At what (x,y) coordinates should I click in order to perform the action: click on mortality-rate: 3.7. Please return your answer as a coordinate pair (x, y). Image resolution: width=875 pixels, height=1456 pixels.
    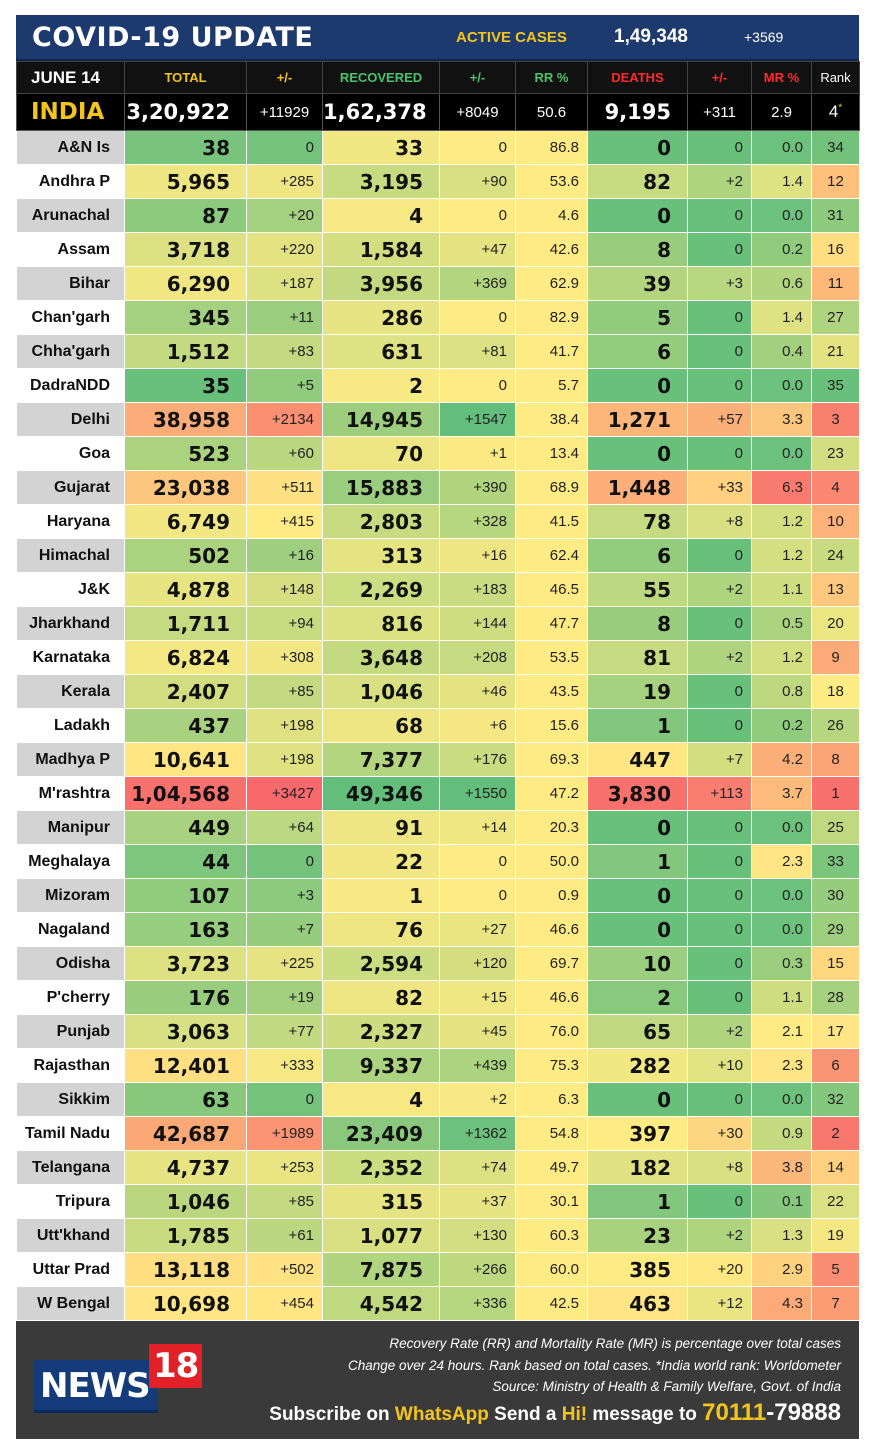
    Looking at the image, I should click on (781, 793).